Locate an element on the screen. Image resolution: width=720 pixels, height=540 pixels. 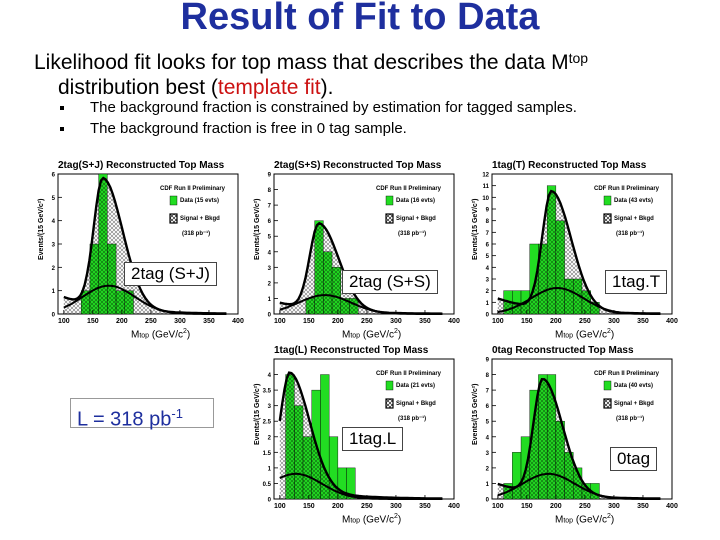
y-tick-label: 5 is located at coordinates (488, 257).